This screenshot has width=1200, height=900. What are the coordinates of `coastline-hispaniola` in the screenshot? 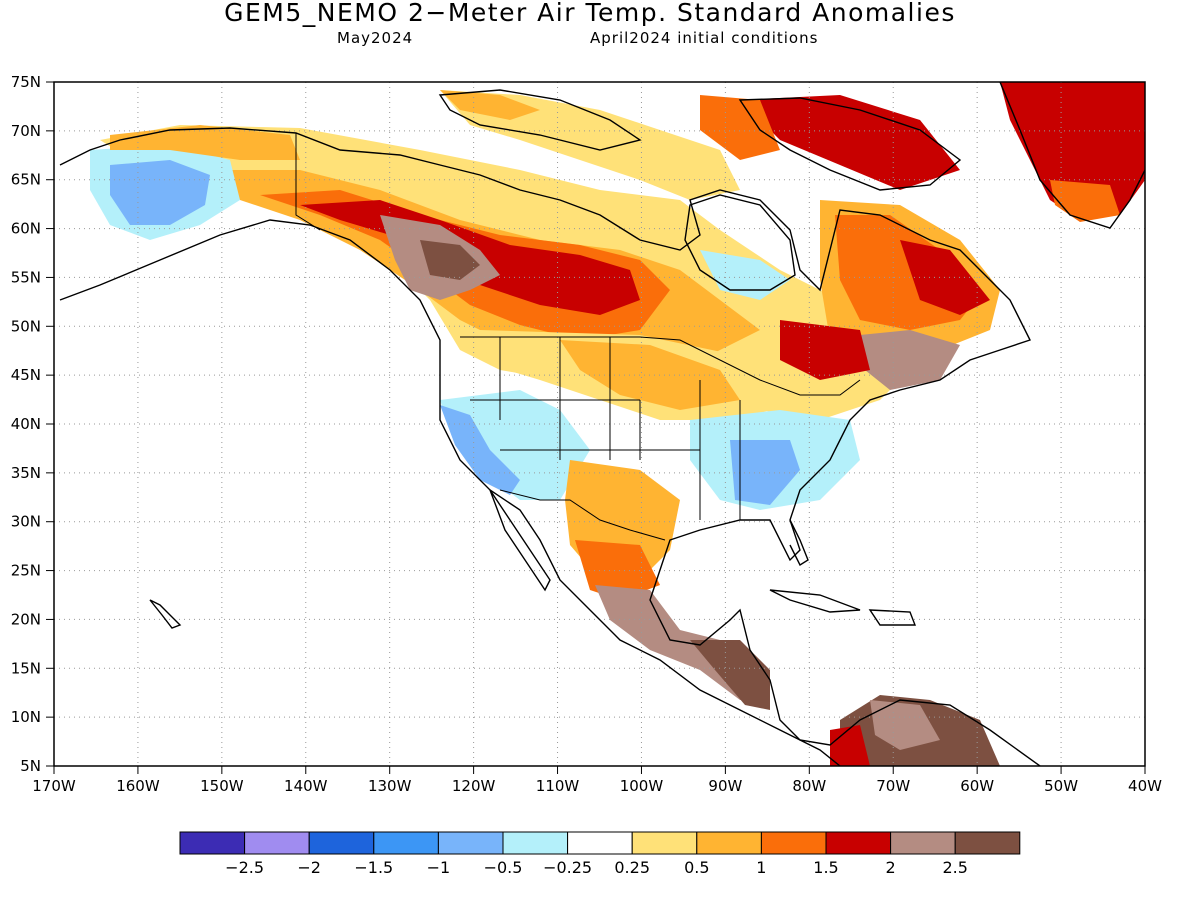 It's located at (892, 617).